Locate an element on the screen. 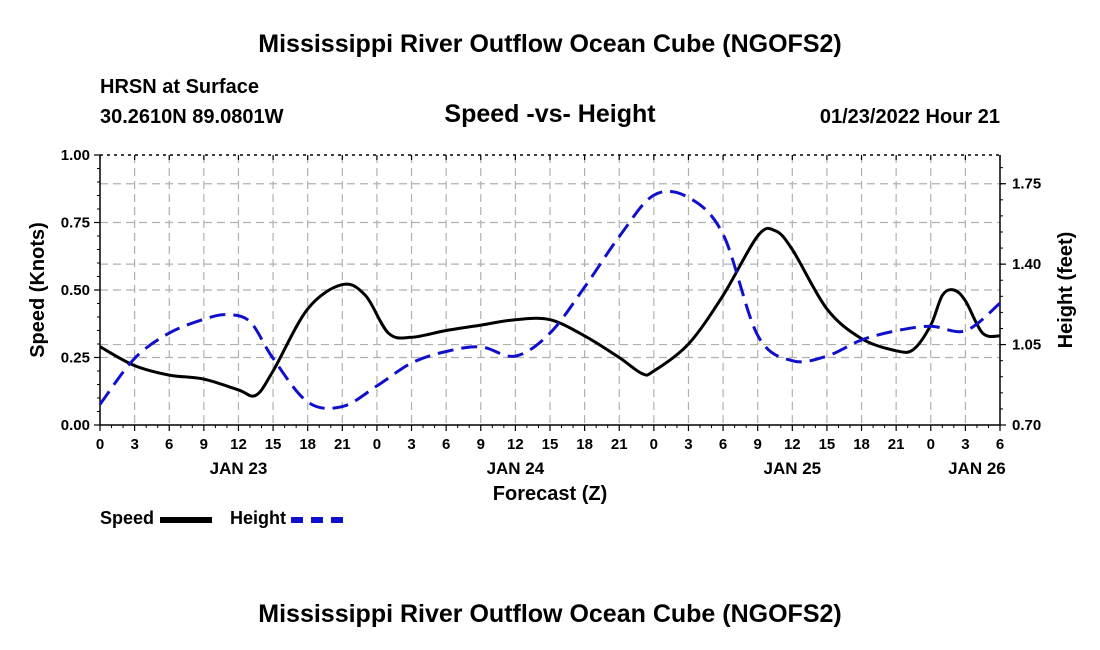 The image size is (1100, 650). y-left-tick-label: 0.00 is located at coordinates (75, 425).